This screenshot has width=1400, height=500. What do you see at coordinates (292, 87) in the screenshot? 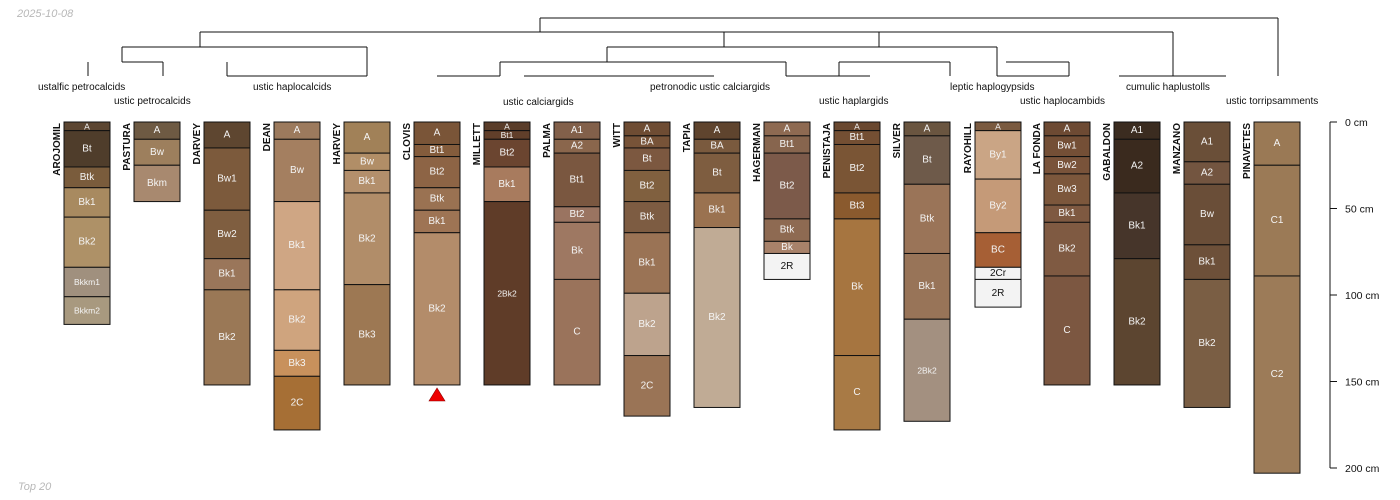
I see `taxon-label: ustic haplocalcids` at bounding box center [292, 87].